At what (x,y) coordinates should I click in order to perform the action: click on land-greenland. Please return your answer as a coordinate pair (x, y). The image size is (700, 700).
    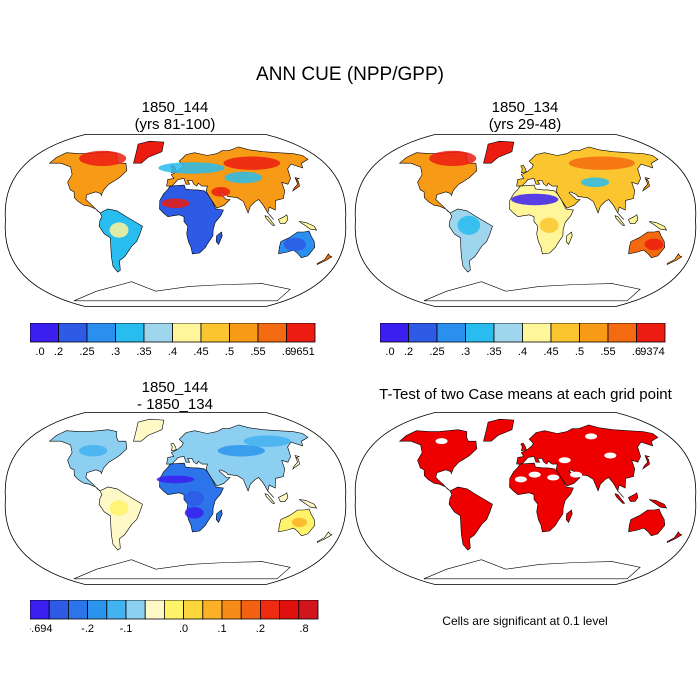
    Looking at the image, I should click on (149, 152).